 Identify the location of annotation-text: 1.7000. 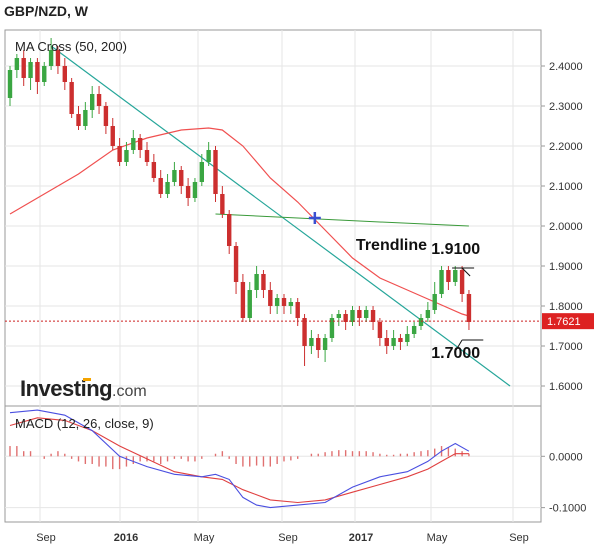
(455, 353).